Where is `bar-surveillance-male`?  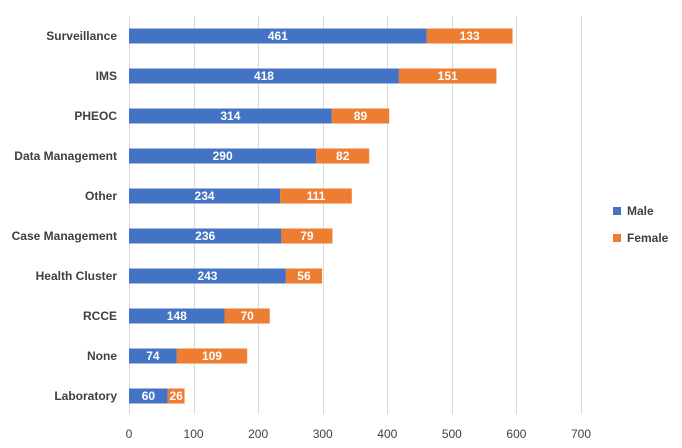
bar-surveillance-male is located at coordinates (278, 36).